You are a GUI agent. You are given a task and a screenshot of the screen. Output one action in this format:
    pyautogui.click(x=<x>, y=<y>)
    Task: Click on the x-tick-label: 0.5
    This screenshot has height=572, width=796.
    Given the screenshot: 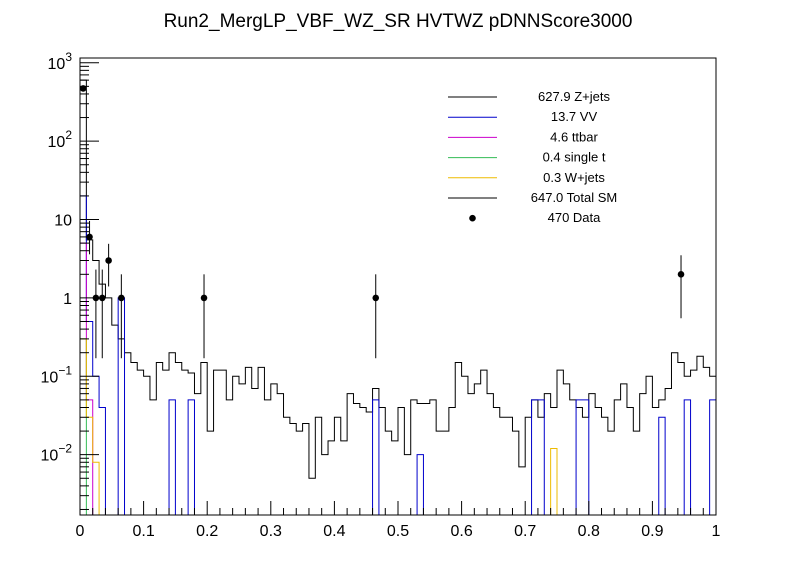 What is the action you would take?
    pyautogui.click(x=398, y=531)
    